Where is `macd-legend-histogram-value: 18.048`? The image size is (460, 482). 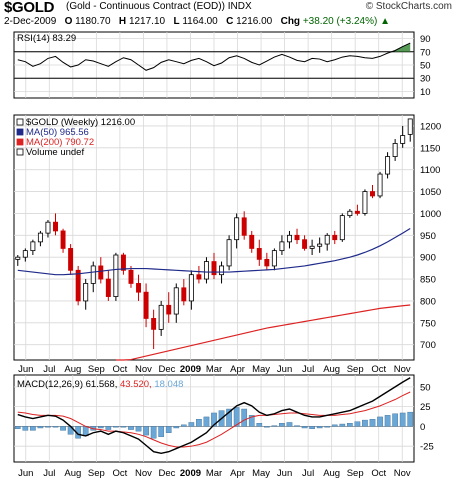
macd-legend-histogram-value: 18.048 is located at coordinates (168, 384).